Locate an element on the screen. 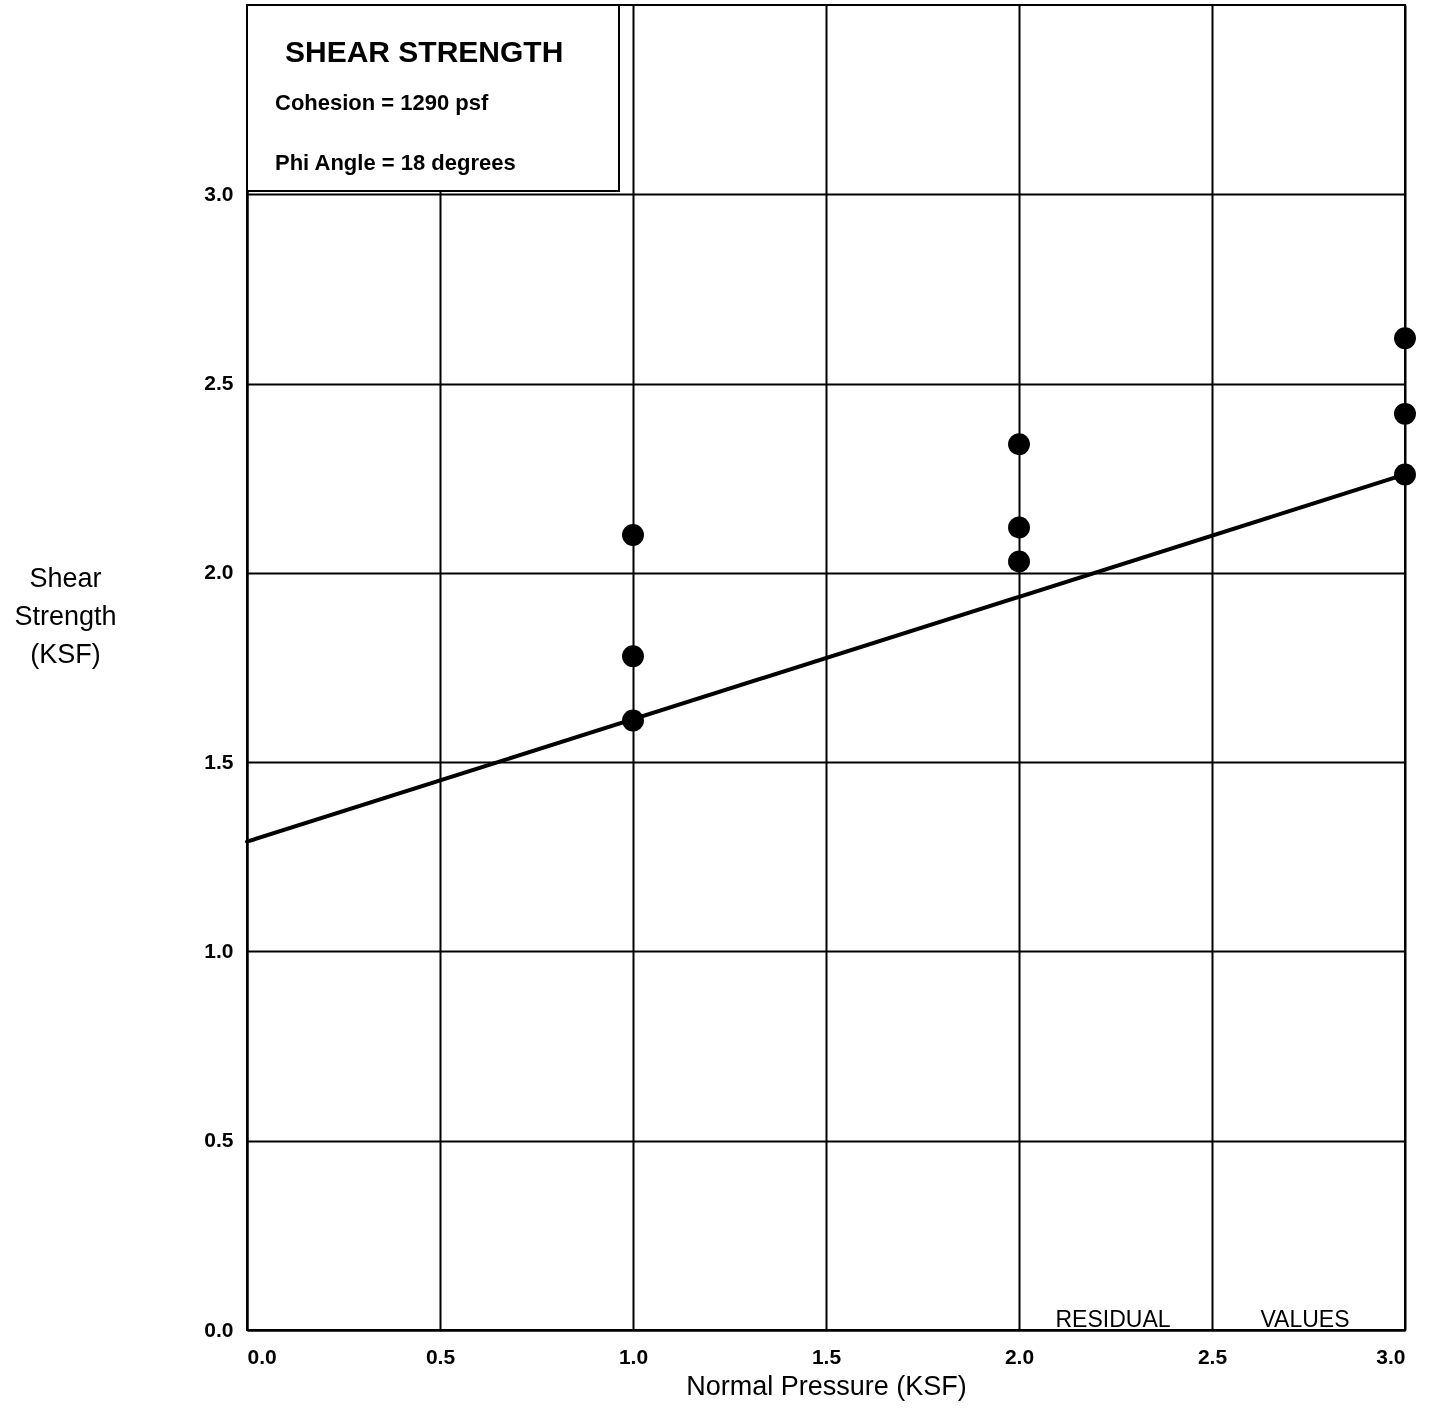  annotation: Phi Angle = 18 degrees is located at coordinates (395, 162).